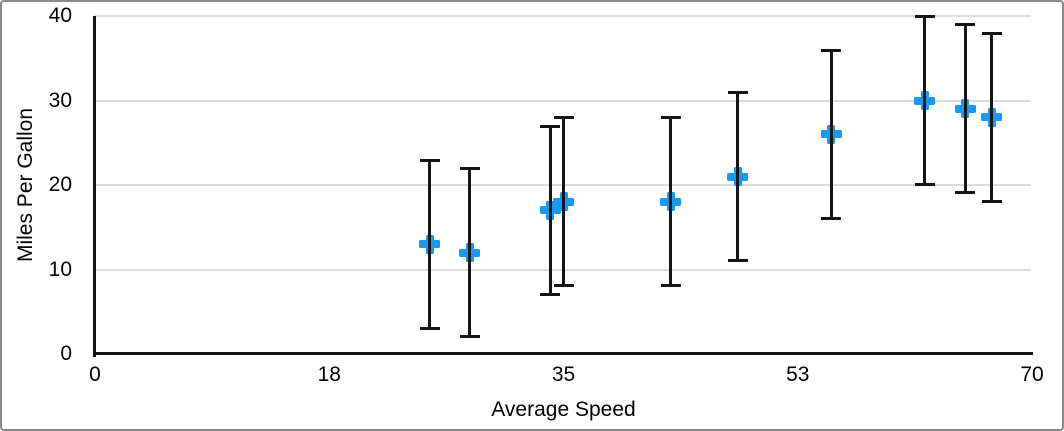  Describe the element at coordinates (1032, 374) in the screenshot. I see `x-tick-label: 70` at that location.